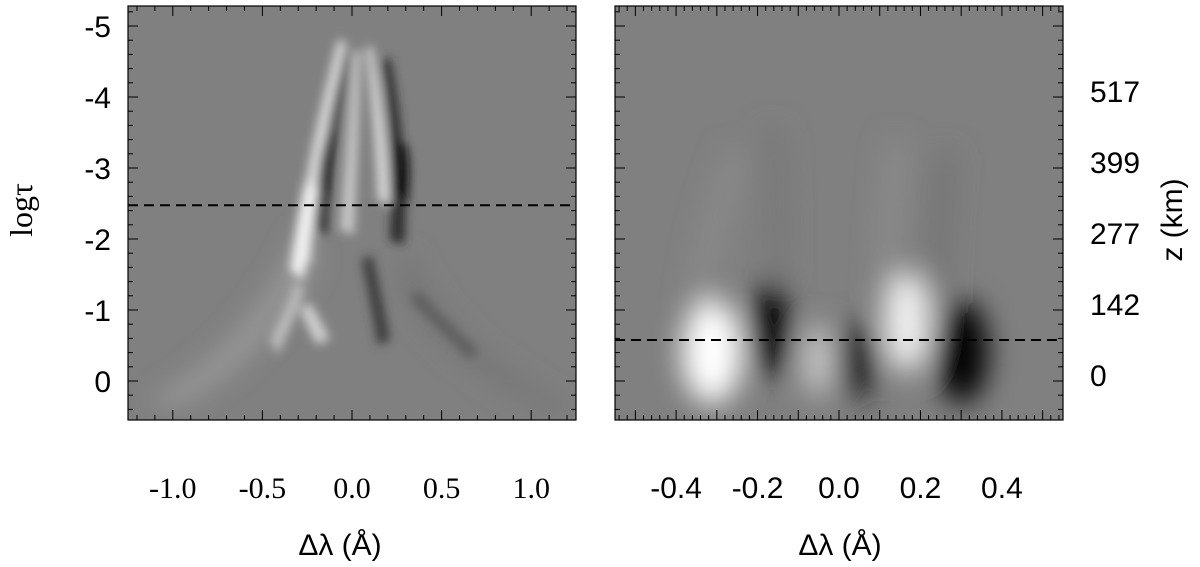  Describe the element at coordinates (1115, 234) in the screenshot. I see `right-y-tick-label: 277` at that location.